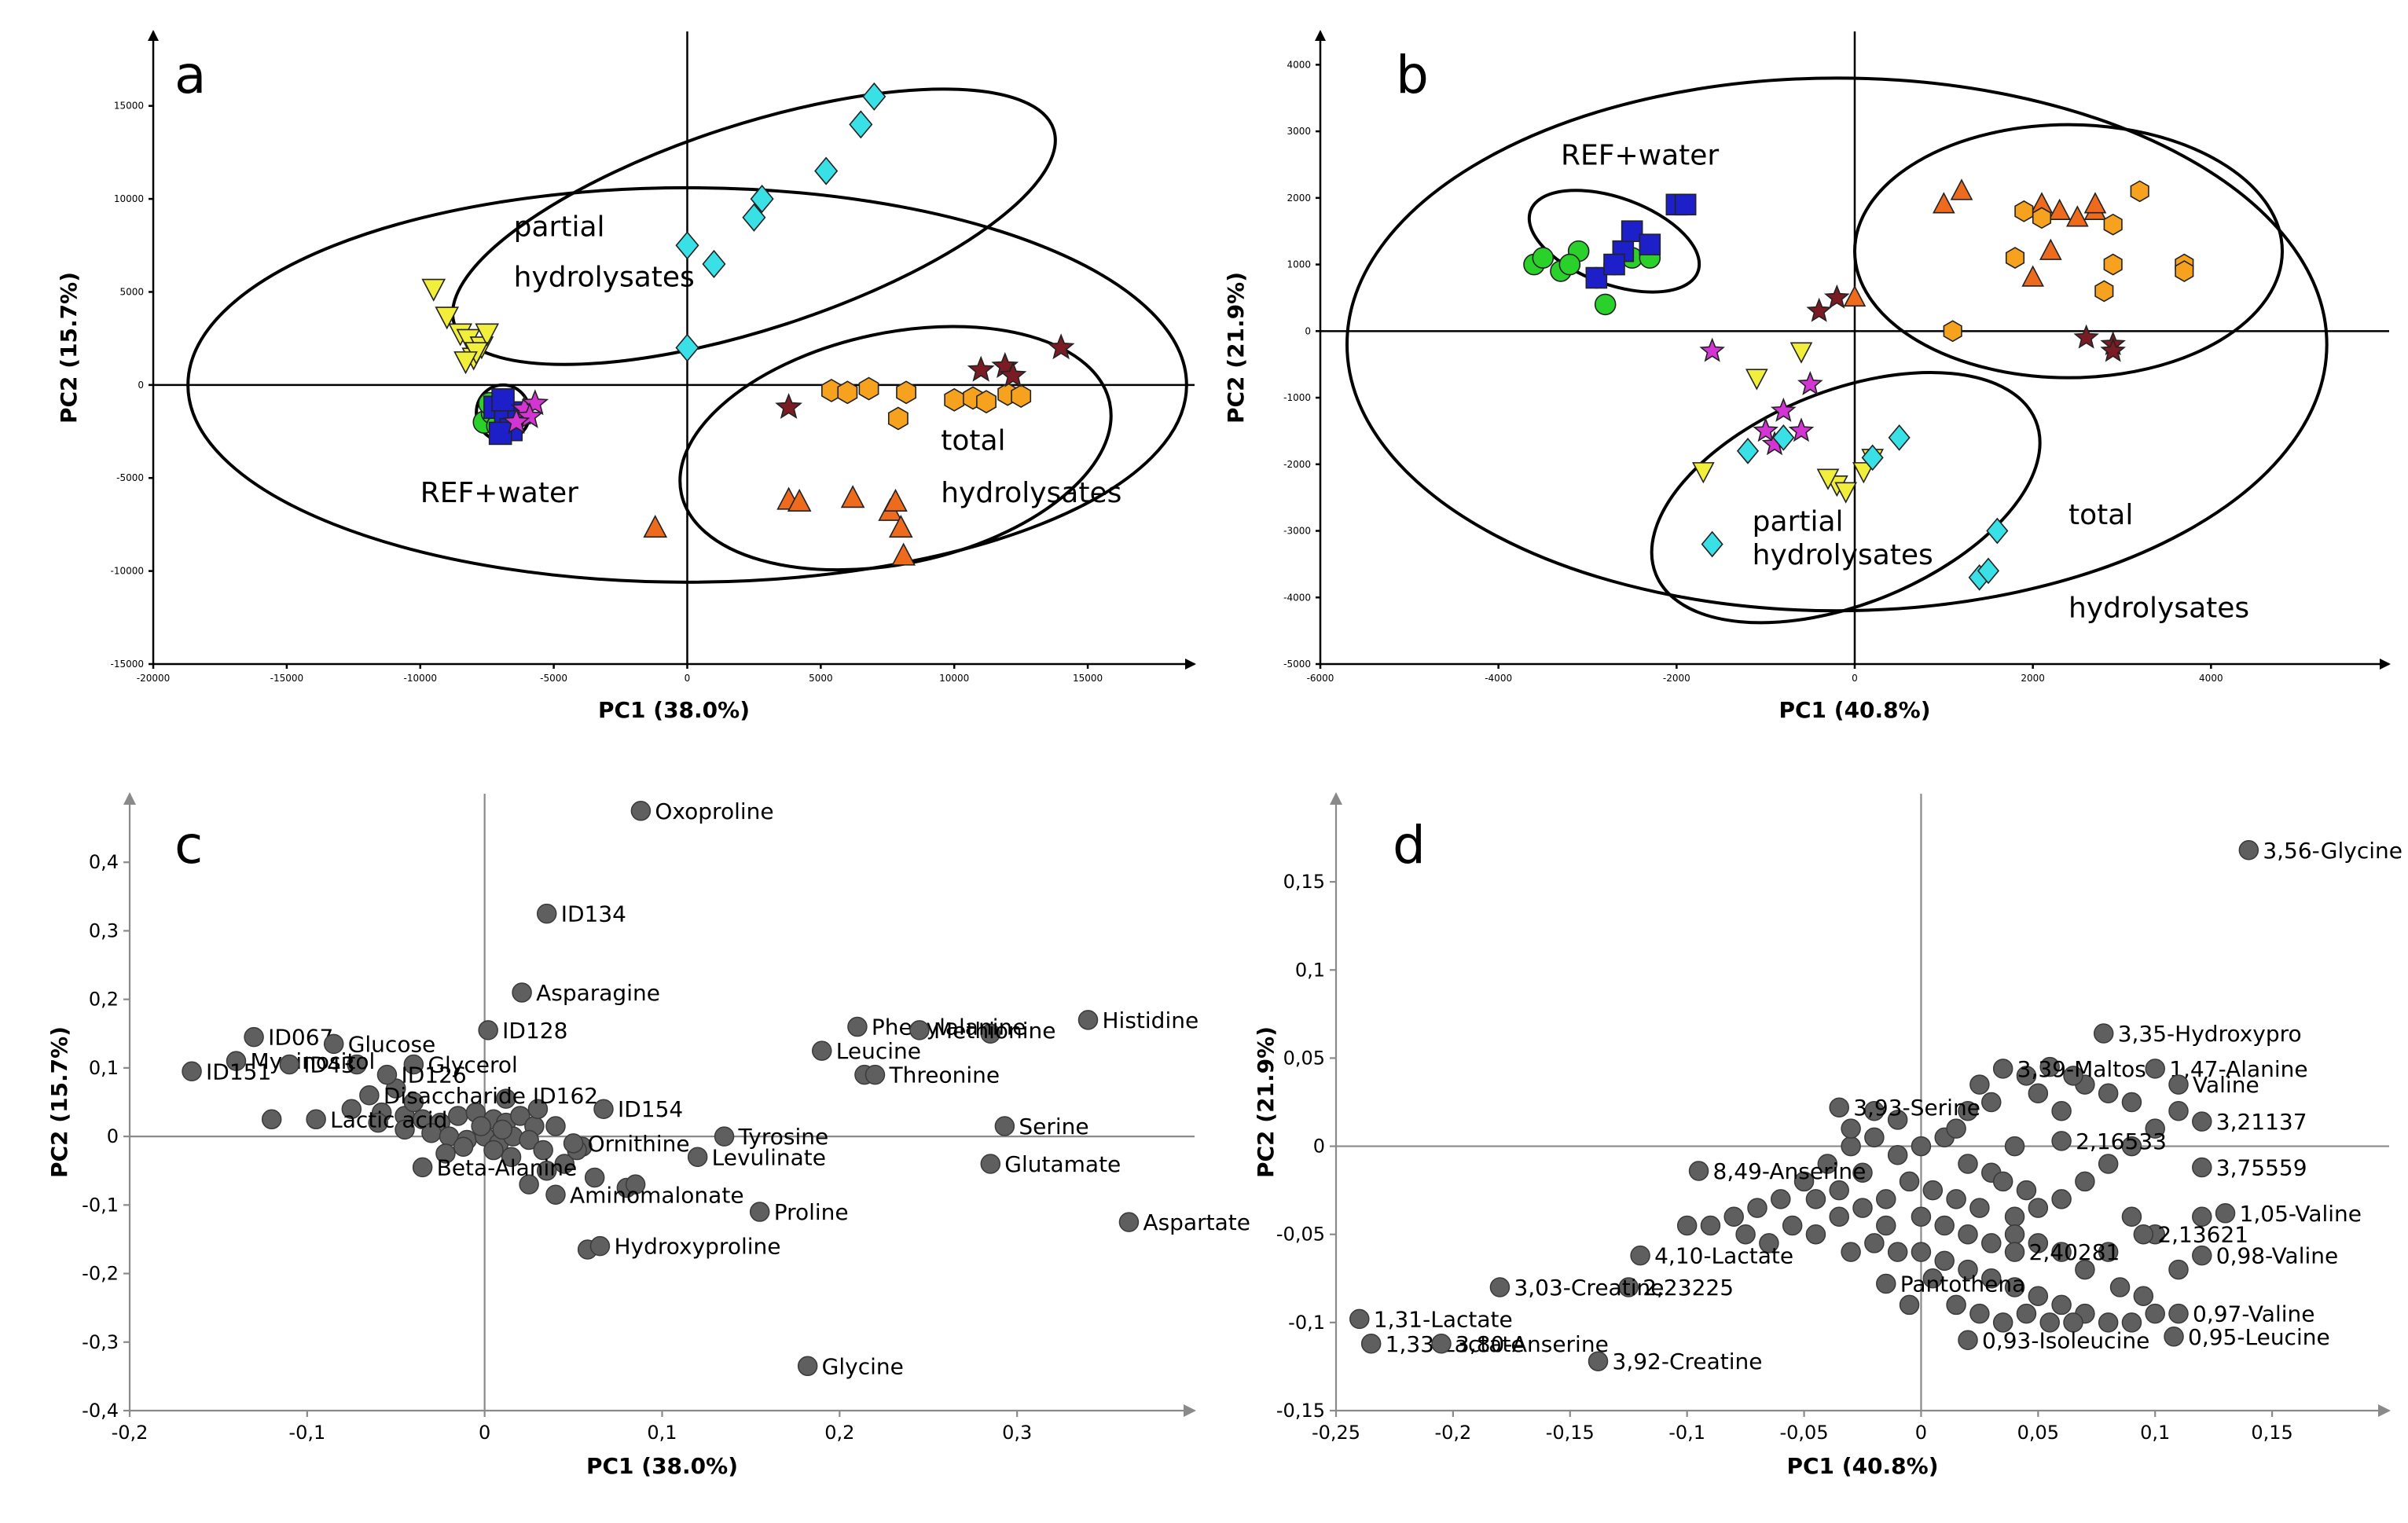 This screenshot has height=1523, width=2408. What do you see at coordinates (392, 1044) in the screenshot?
I see `point-label: Glucose` at bounding box center [392, 1044].